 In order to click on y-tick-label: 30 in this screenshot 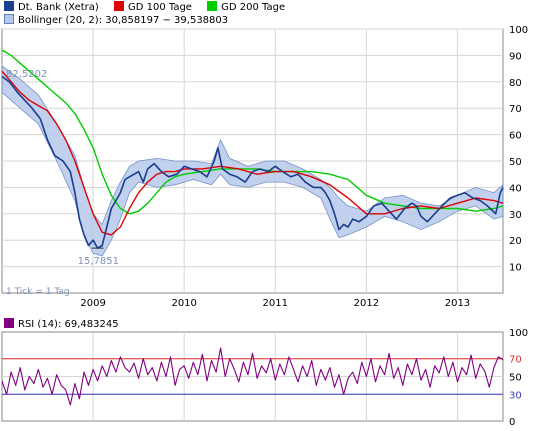, I will do `click(515, 215)`.